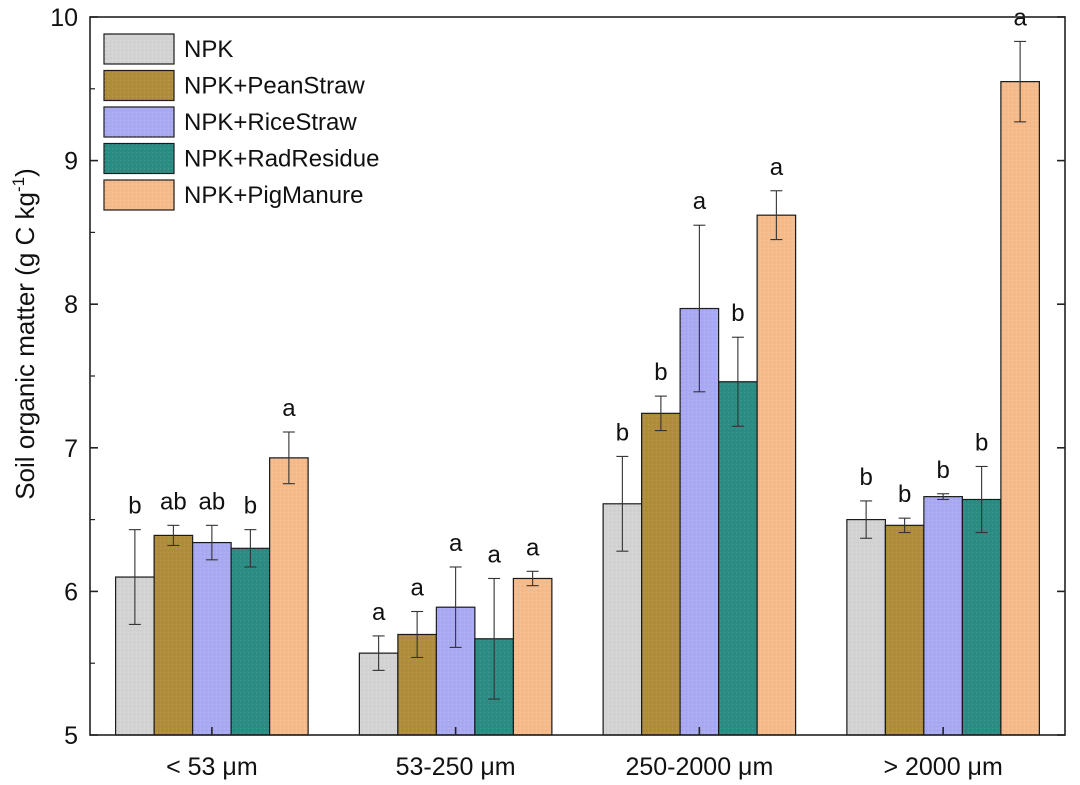 This screenshot has width=1080, height=785. What do you see at coordinates (273, 195) in the screenshot?
I see `legend-label: NPK+PigManure` at bounding box center [273, 195].